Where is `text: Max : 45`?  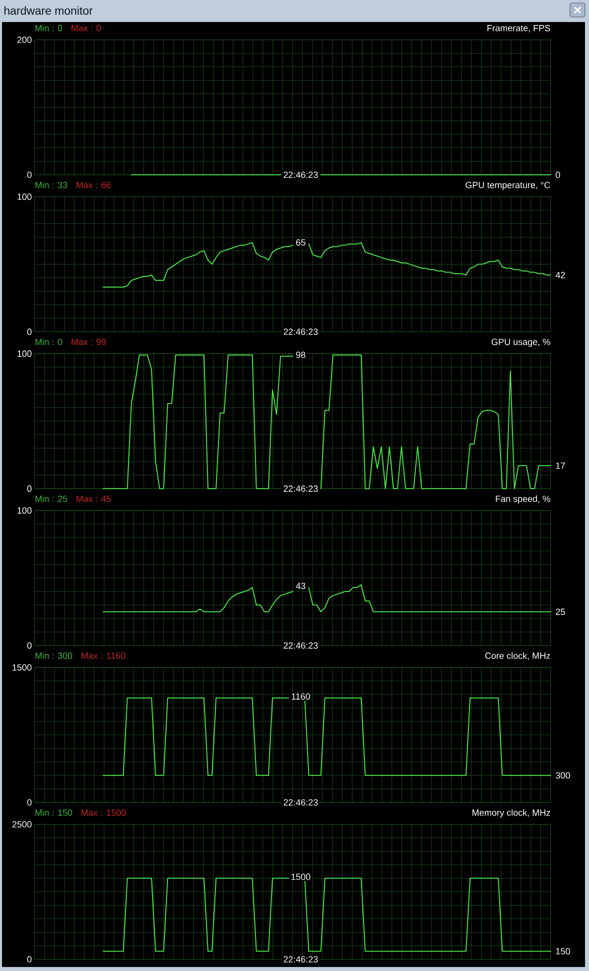 text: Max : 45 is located at coordinates (93, 499).